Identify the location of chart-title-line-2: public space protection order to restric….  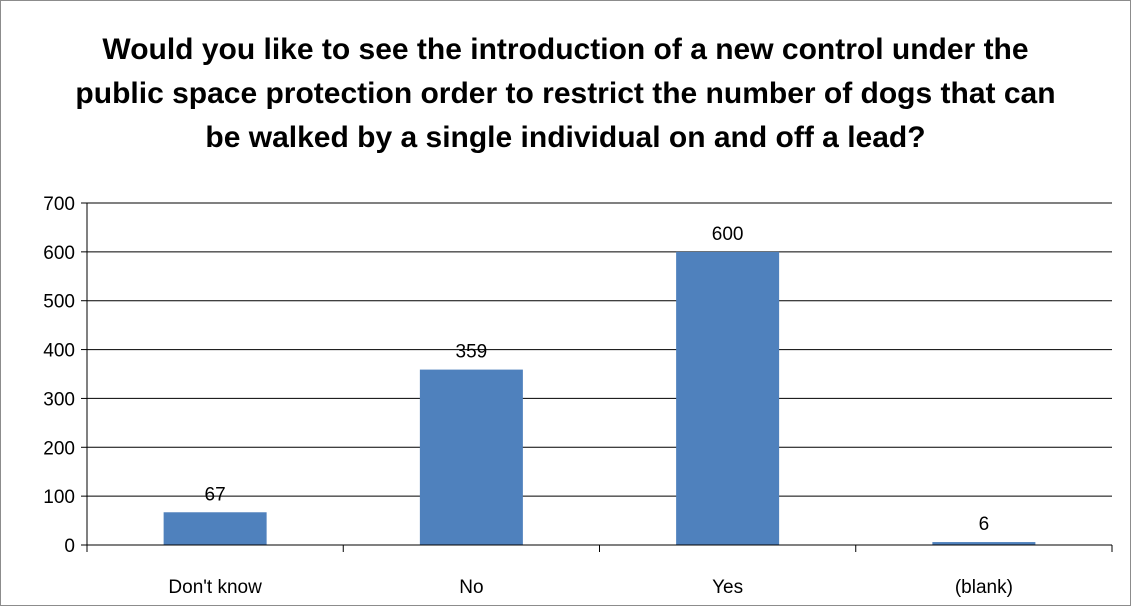
(565, 93).